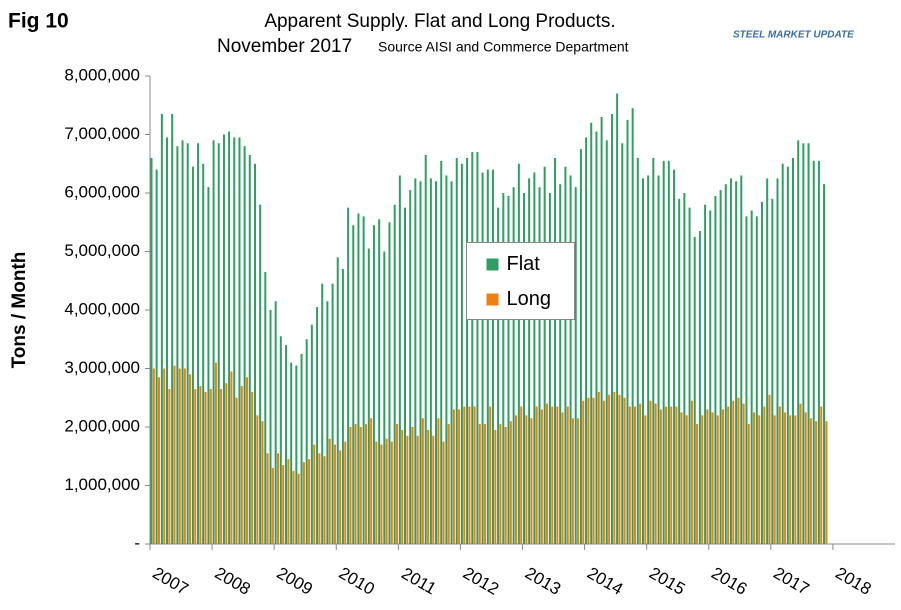  Describe the element at coordinates (170, 580) in the screenshot. I see `x-tick-label: 2007` at that location.